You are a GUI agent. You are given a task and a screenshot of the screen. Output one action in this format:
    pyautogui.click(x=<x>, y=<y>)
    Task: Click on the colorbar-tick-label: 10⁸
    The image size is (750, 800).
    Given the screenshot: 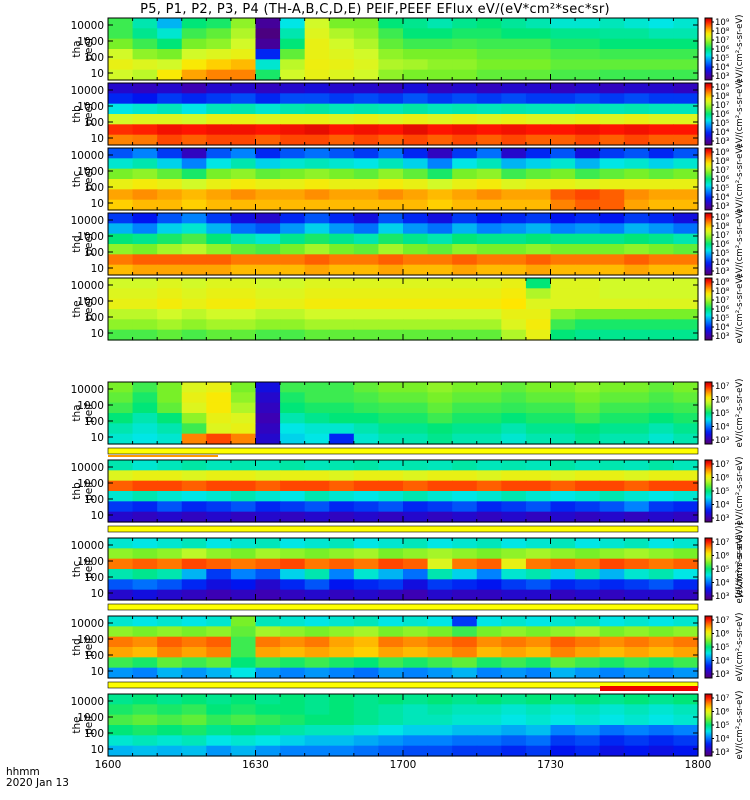 What is the action you would take?
    pyautogui.click(x=722, y=292)
    